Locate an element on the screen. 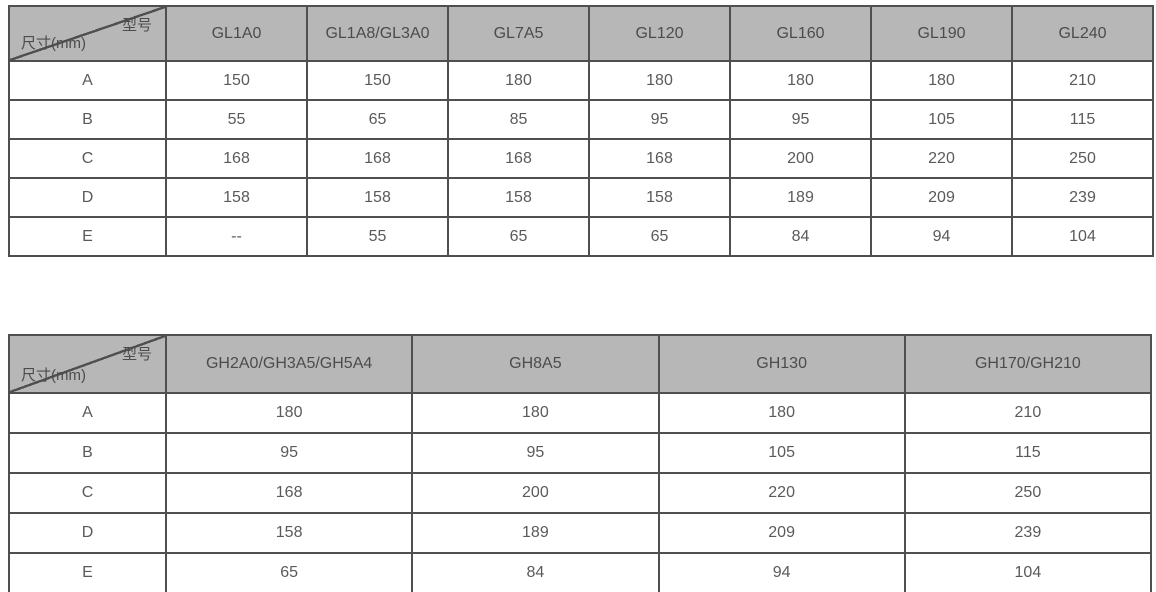 The width and height of the screenshot is (1156, 592). column-header: GL7A5 is located at coordinates (518, 33).